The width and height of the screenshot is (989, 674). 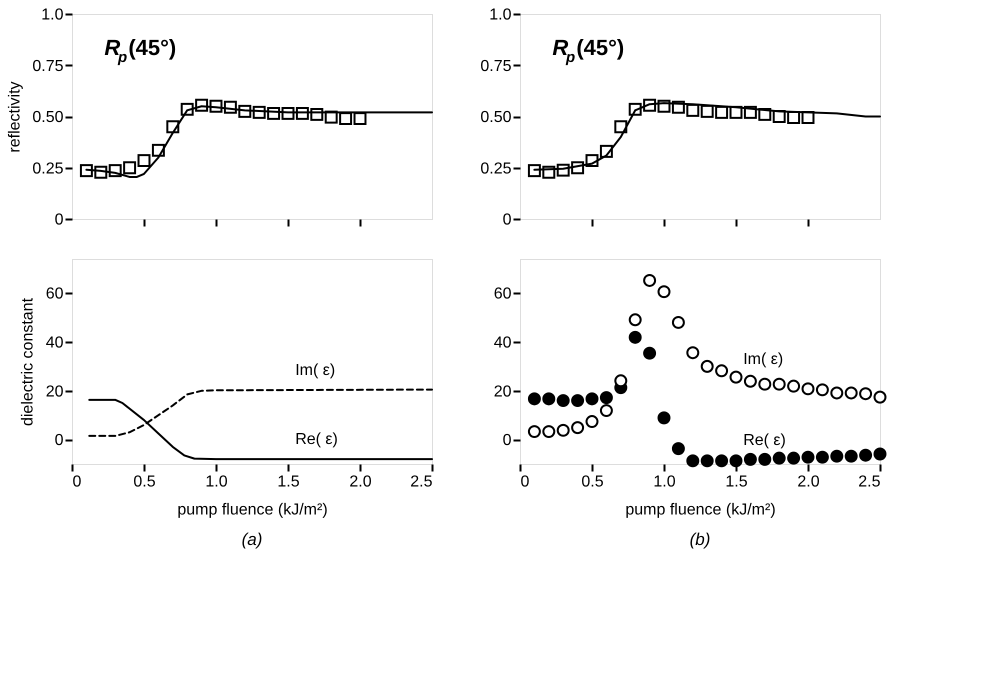 I want to click on text: (a), so click(x=252, y=539).